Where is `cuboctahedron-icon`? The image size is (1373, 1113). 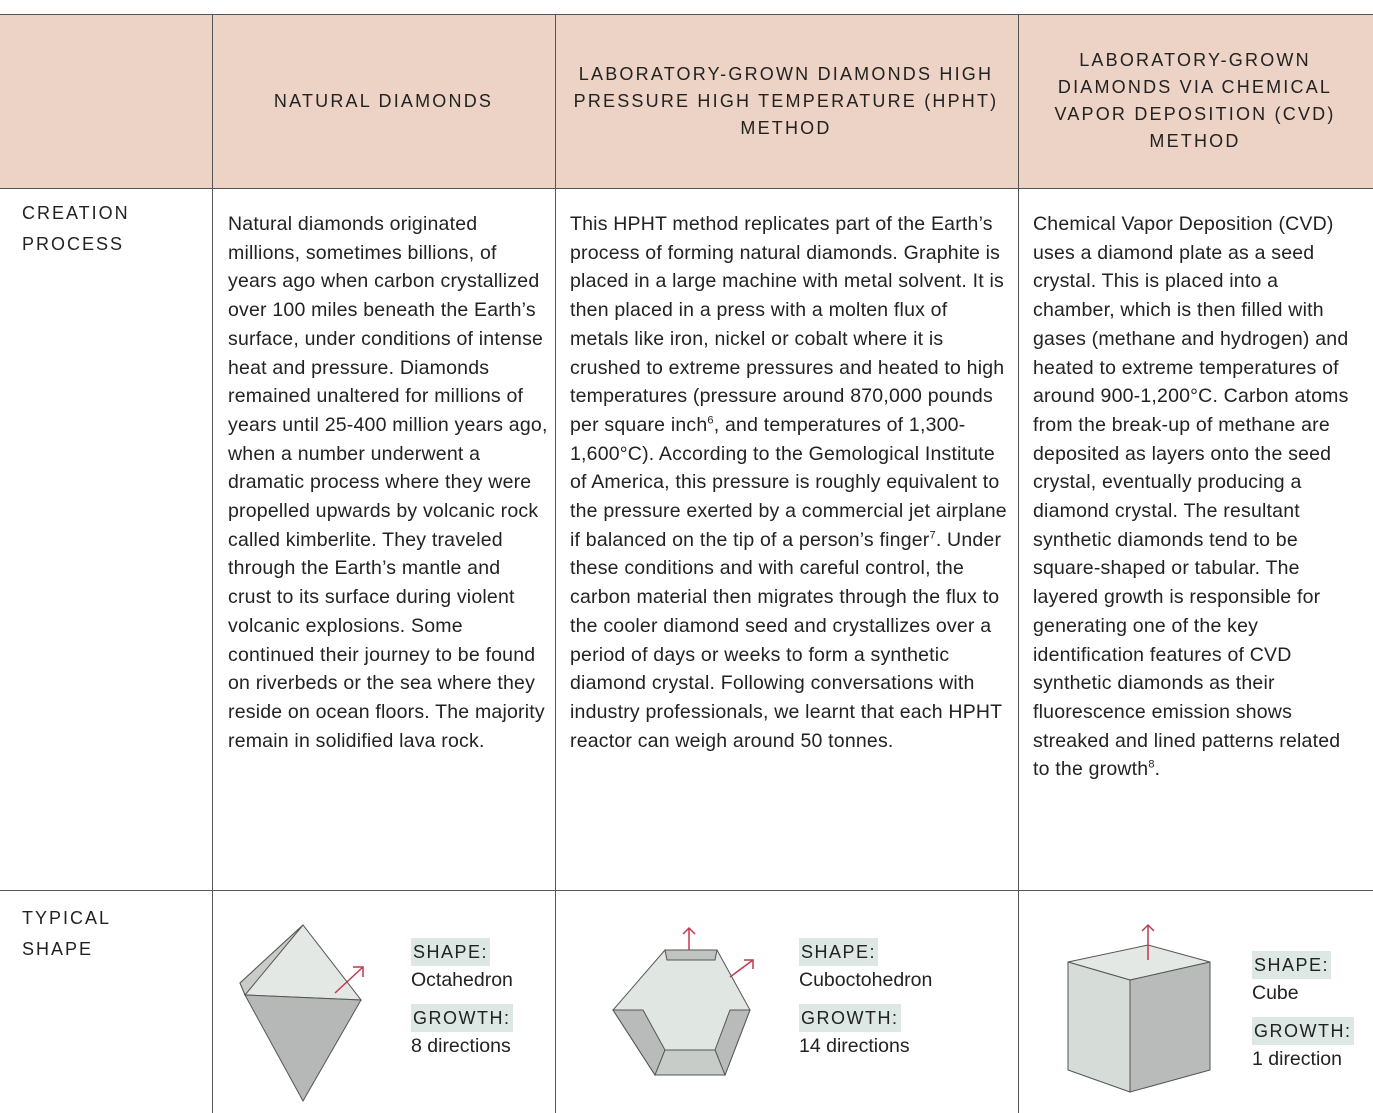 cuboctahedron-icon is located at coordinates (683, 1001).